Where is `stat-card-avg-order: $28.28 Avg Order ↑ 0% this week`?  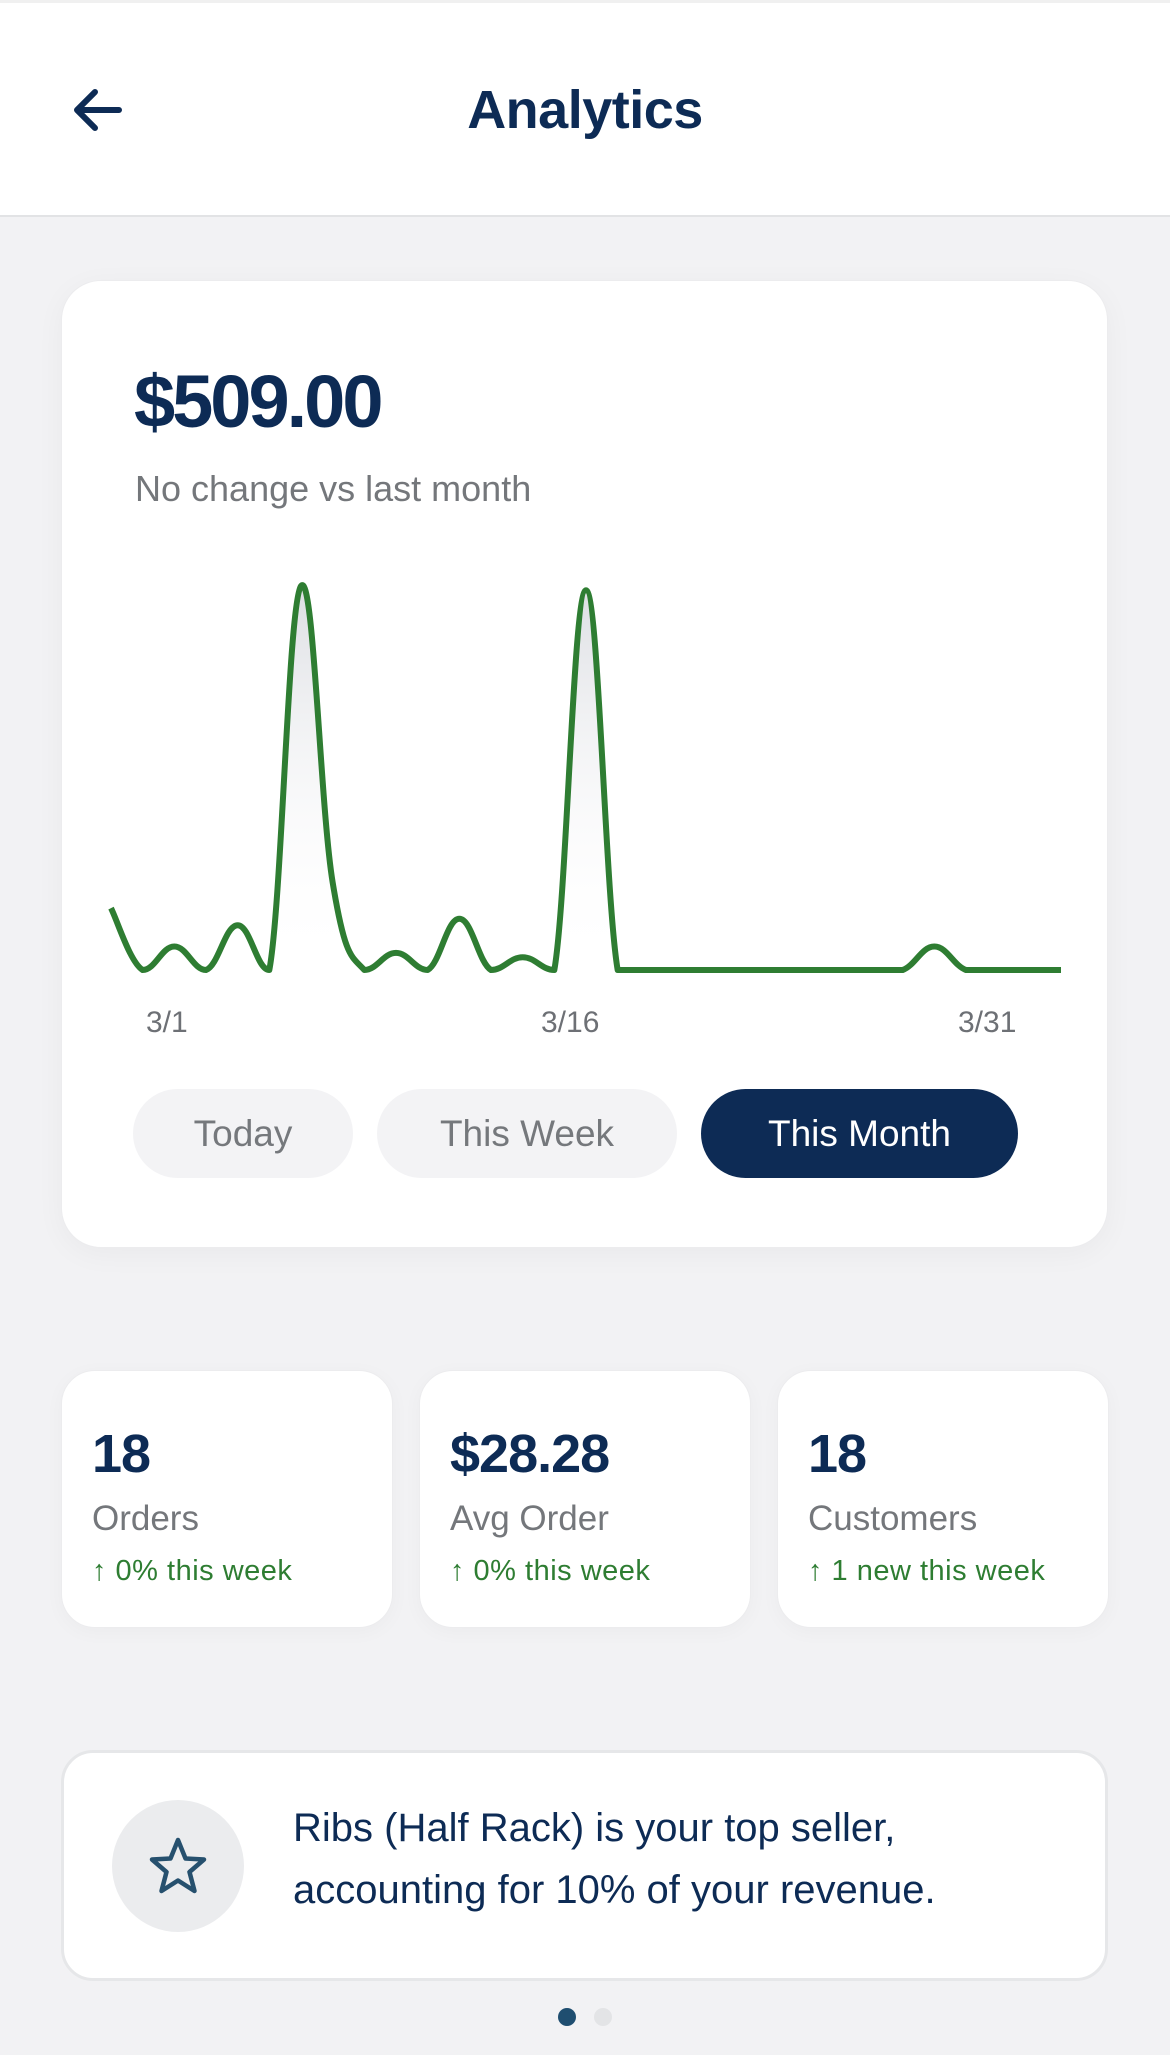
stat-card-avg-order: $28.28 Avg Order ↑ 0% this week is located at coordinates (585, 1499).